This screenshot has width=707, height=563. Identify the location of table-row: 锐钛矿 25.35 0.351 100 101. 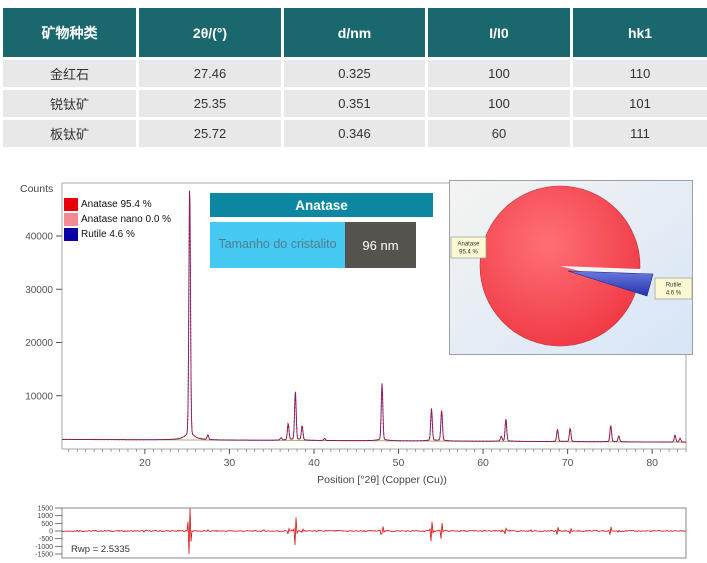
(353, 103).